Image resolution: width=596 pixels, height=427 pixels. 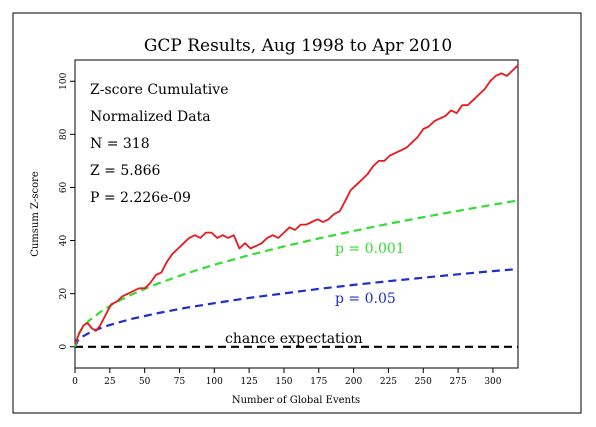 What do you see at coordinates (125, 171) in the screenshot?
I see `stats-line-4: Z = 5.866` at bounding box center [125, 171].